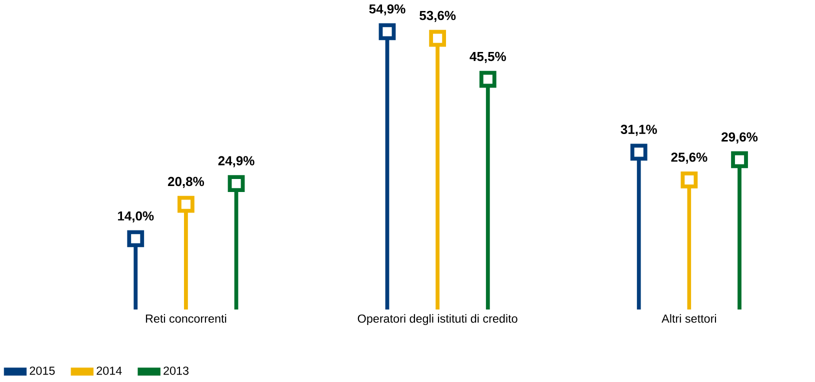 This screenshot has height=382, width=815. I want to click on data-label: 29,6%, so click(740, 138).